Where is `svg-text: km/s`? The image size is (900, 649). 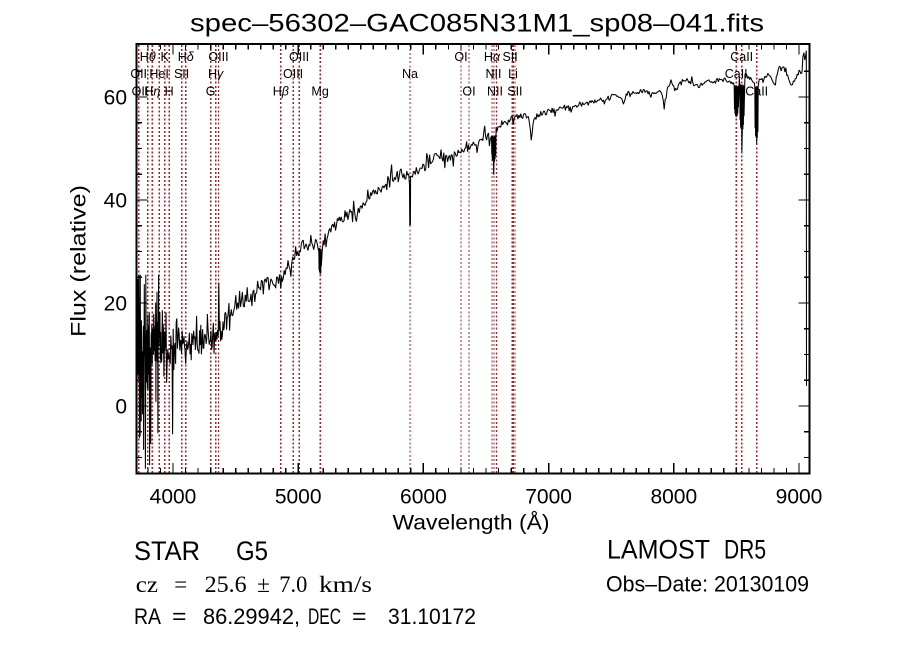 svg-text: km/s is located at coordinates (345, 584).